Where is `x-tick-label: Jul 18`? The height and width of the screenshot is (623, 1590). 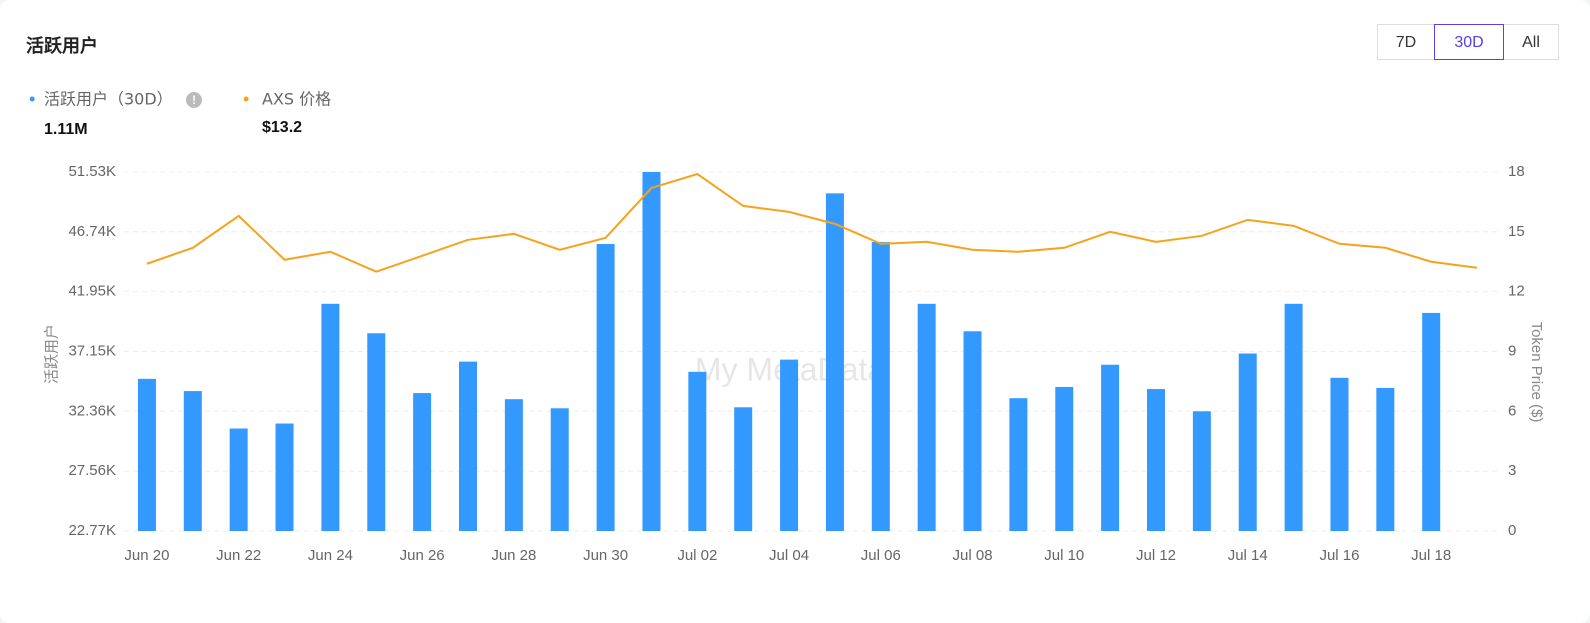 x-tick-label: Jul 18 is located at coordinates (1431, 555).